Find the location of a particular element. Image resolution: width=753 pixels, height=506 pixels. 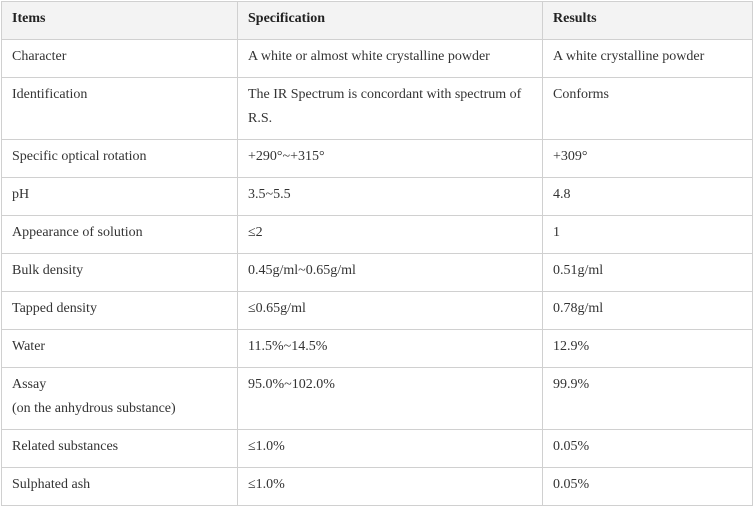

table-row: Water 11.5%~14.5% 12.9% is located at coordinates (377, 348).